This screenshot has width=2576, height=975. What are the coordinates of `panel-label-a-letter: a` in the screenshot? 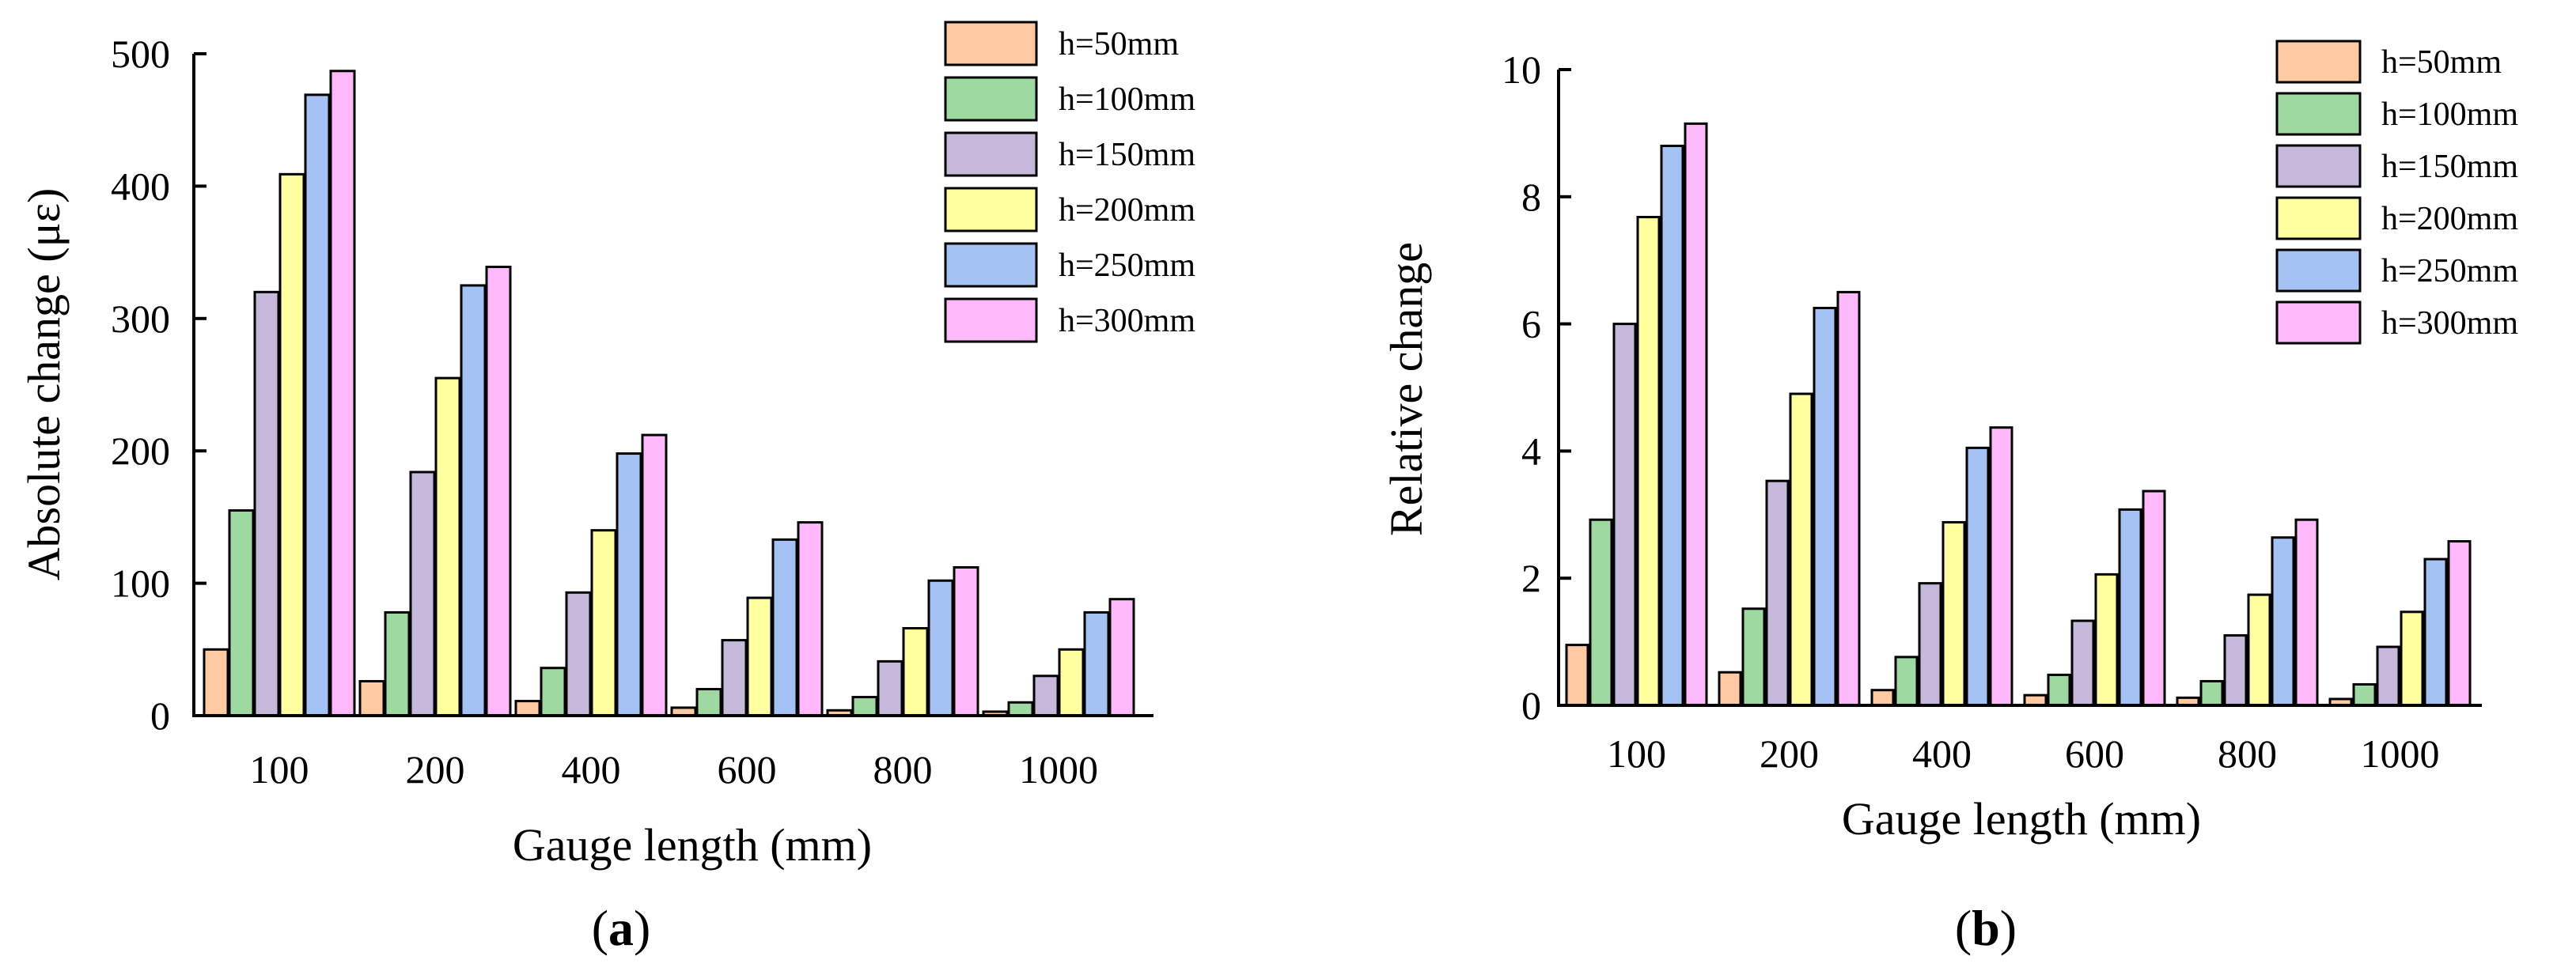 It's located at (621, 928).